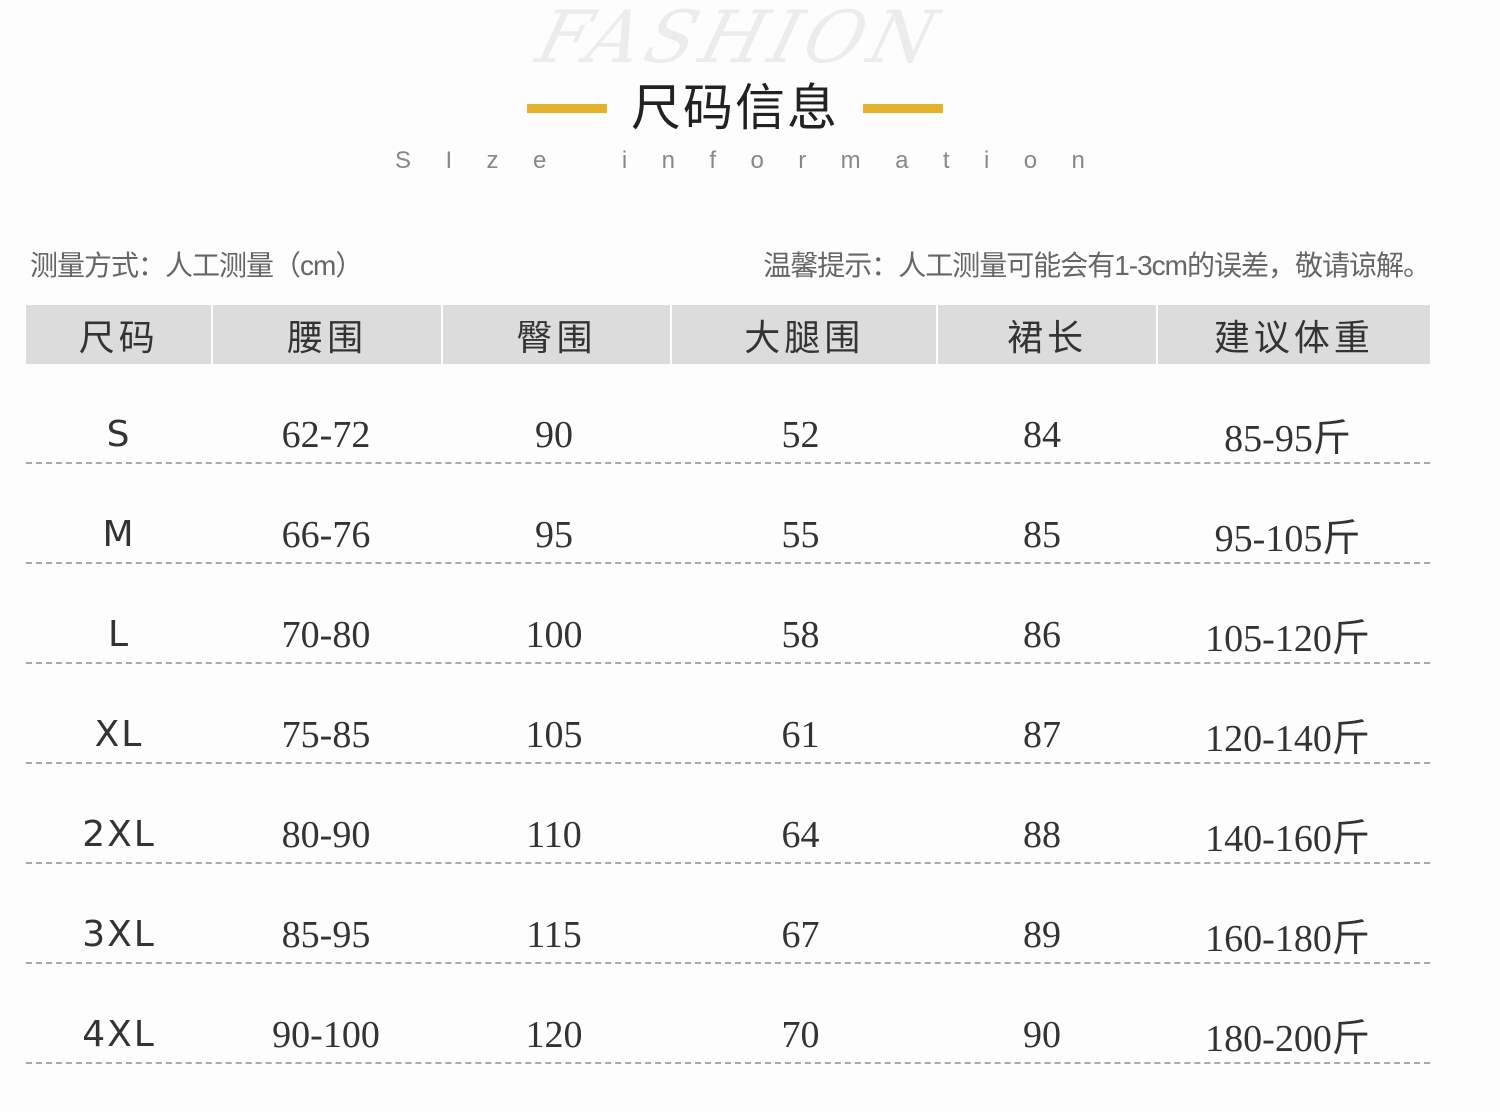 The height and width of the screenshot is (1112, 1500). Describe the element at coordinates (1042, 734) in the screenshot. I see `table-cell: 87` at that location.